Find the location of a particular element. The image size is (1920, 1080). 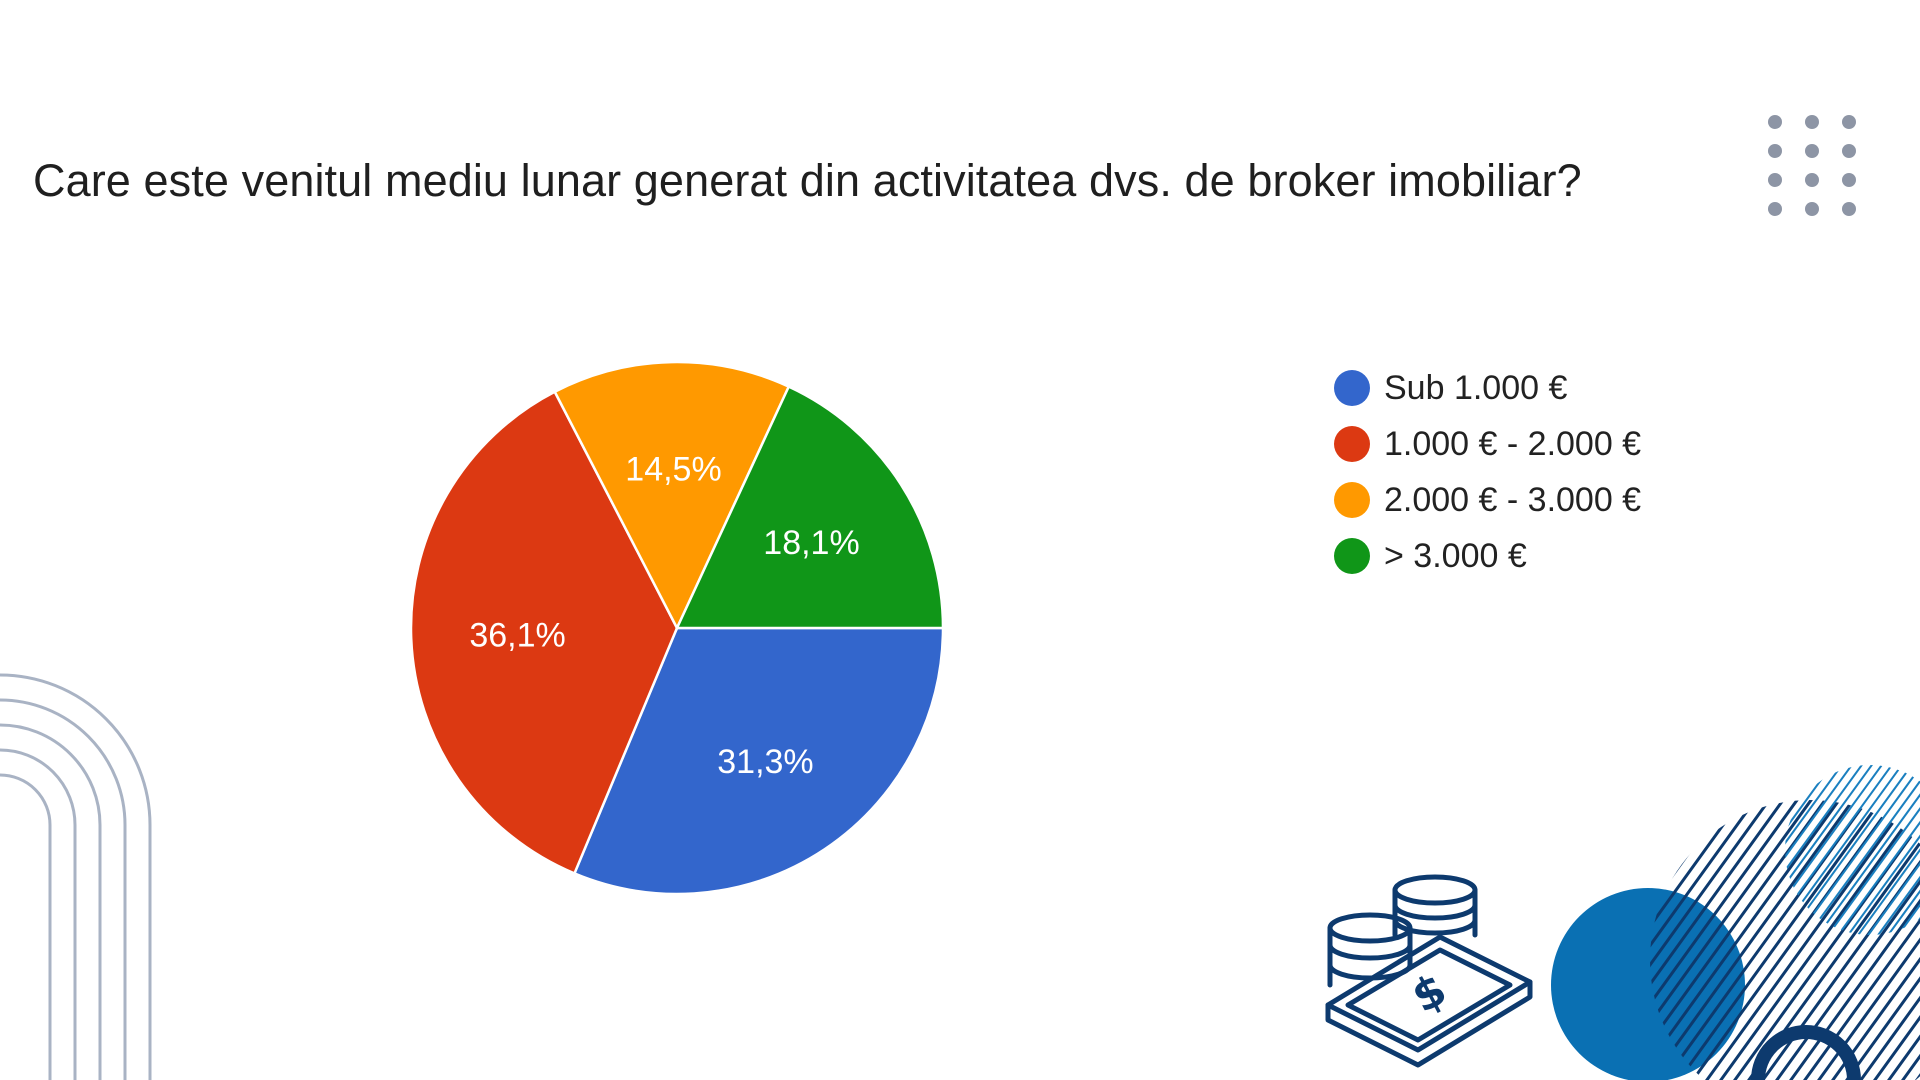

pie-data-label-sub-1000: 31,3% is located at coordinates (765, 762).